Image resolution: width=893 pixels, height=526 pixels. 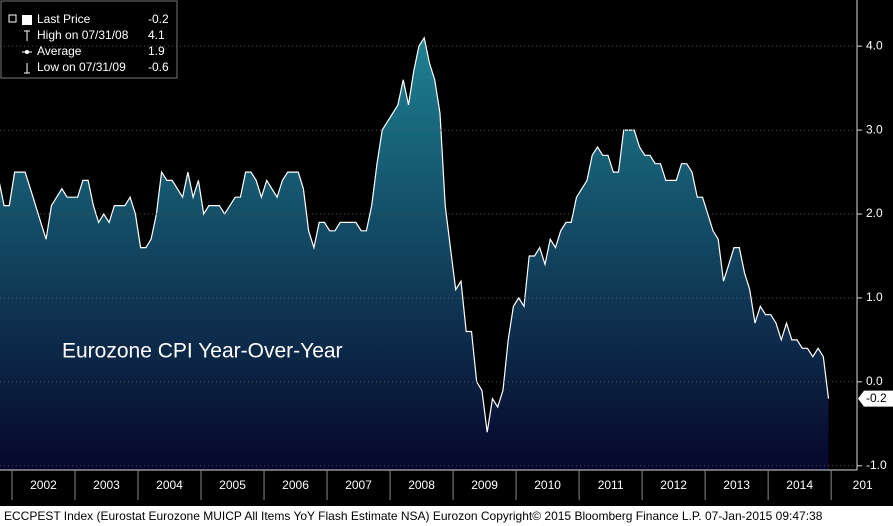 I want to click on x-tick-label: 2007, so click(x=358, y=485).